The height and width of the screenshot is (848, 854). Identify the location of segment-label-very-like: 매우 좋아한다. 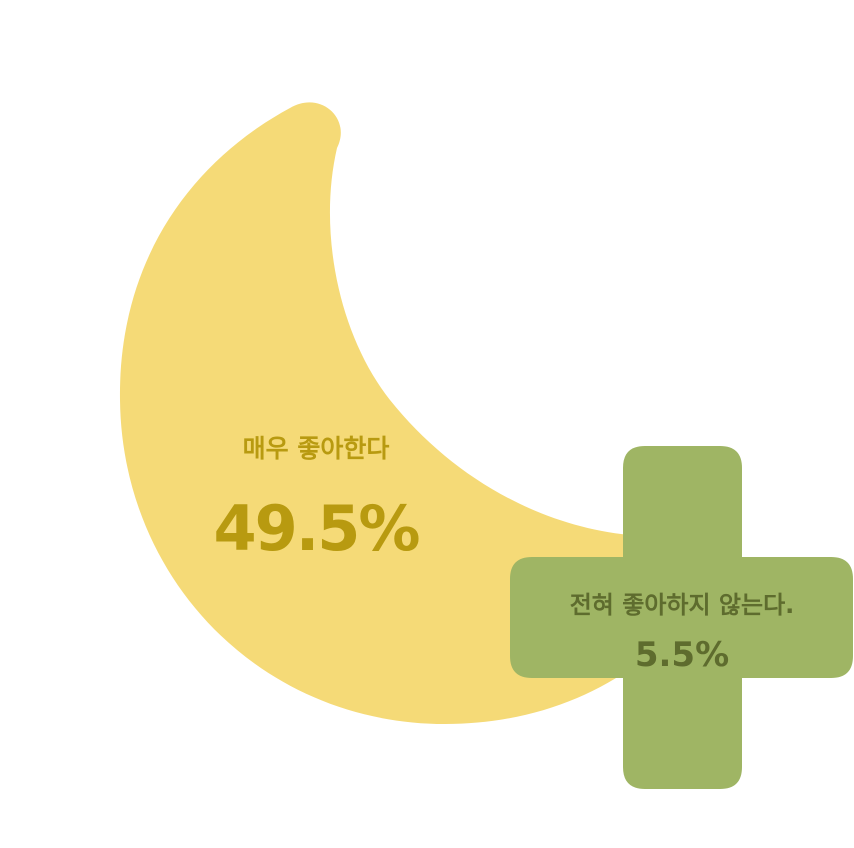
(316, 448).